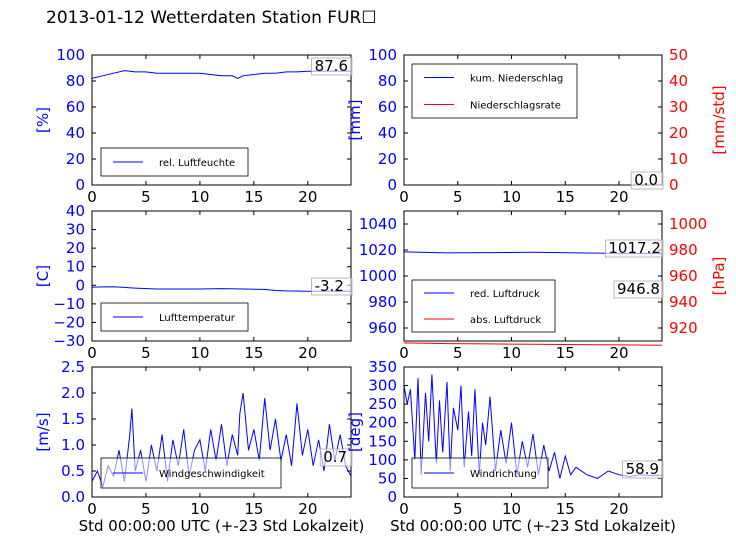 The height and width of the screenshot is (552, 736). I want to click on x-tick-label-5-0: 0, so click(404, 509).